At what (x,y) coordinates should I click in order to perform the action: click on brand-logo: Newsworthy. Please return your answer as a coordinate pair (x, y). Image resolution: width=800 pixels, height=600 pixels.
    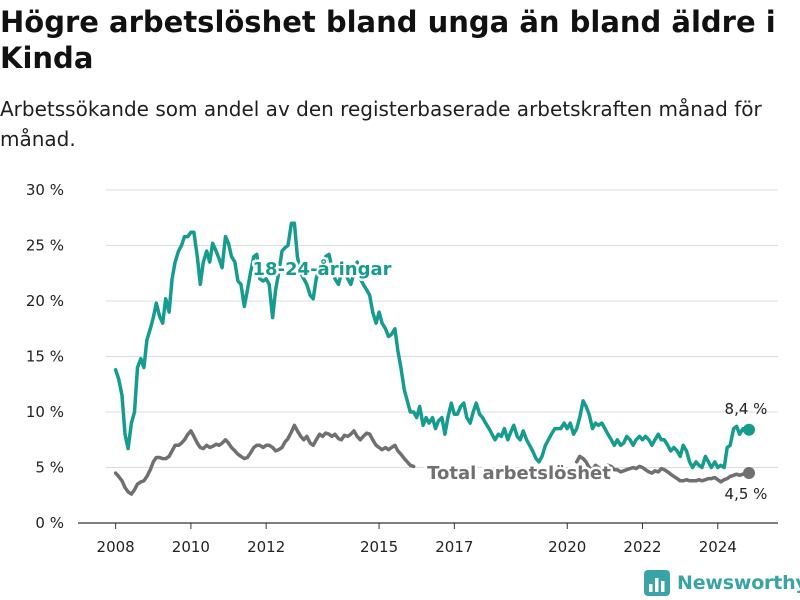
    Looking at the image, I should click on (722, 583).